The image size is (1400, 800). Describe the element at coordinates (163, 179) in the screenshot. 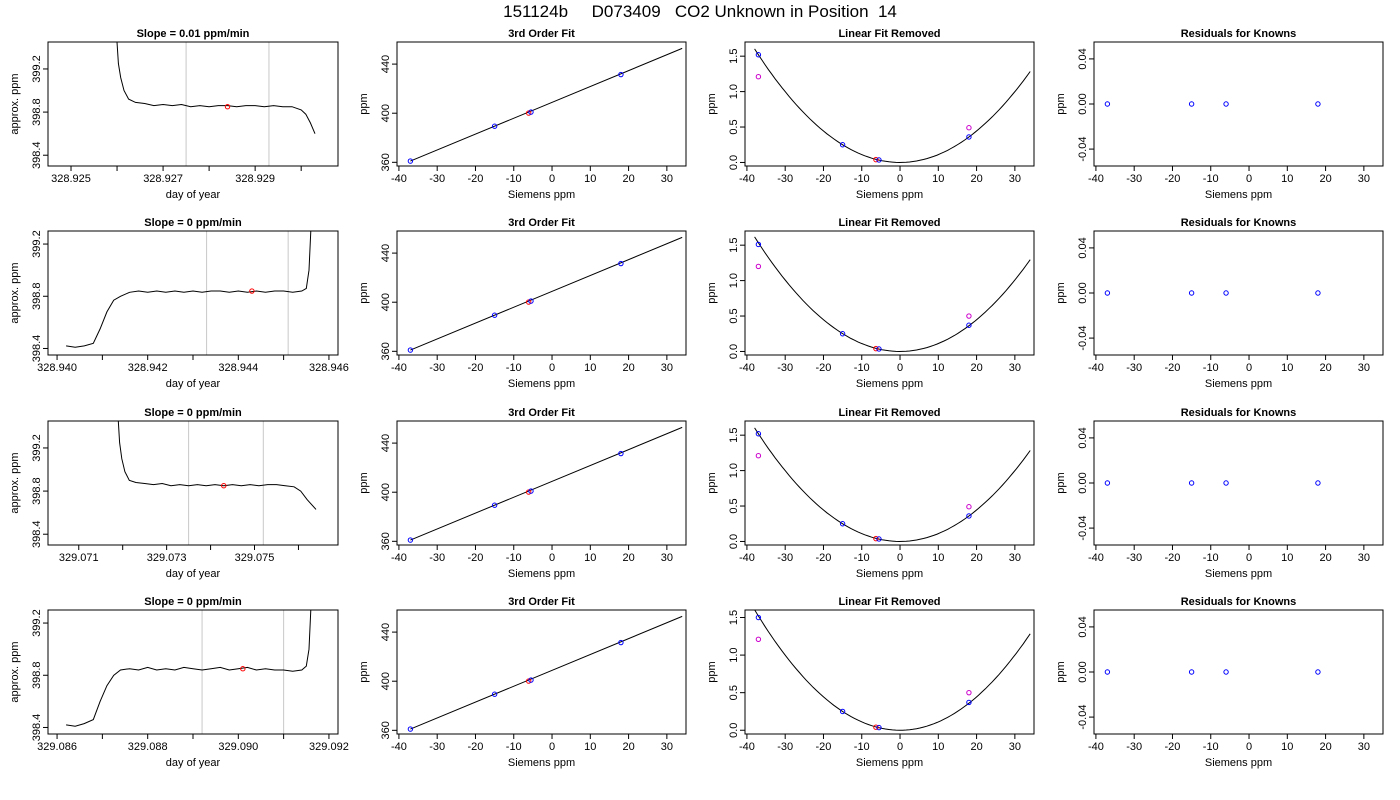

I see `x-tick-label: 328.927` at that location.